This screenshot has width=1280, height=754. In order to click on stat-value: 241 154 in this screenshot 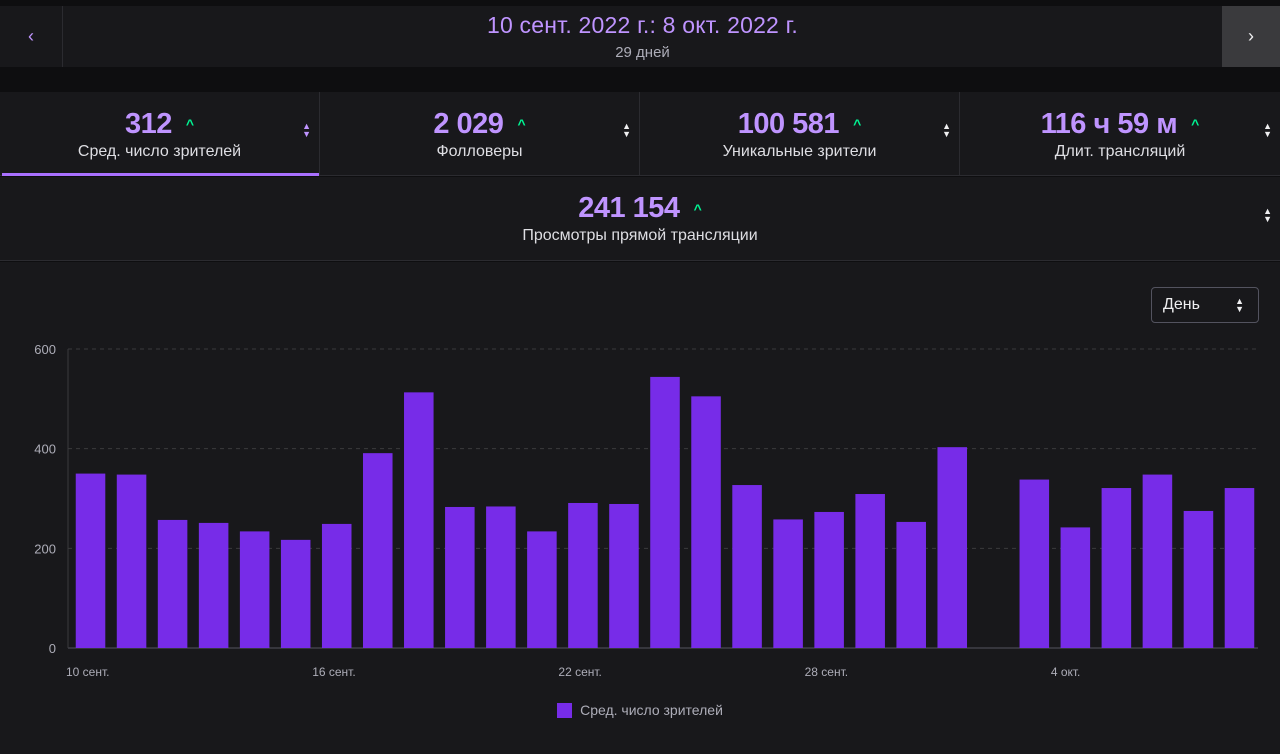, I will do `click(629, 208)`.